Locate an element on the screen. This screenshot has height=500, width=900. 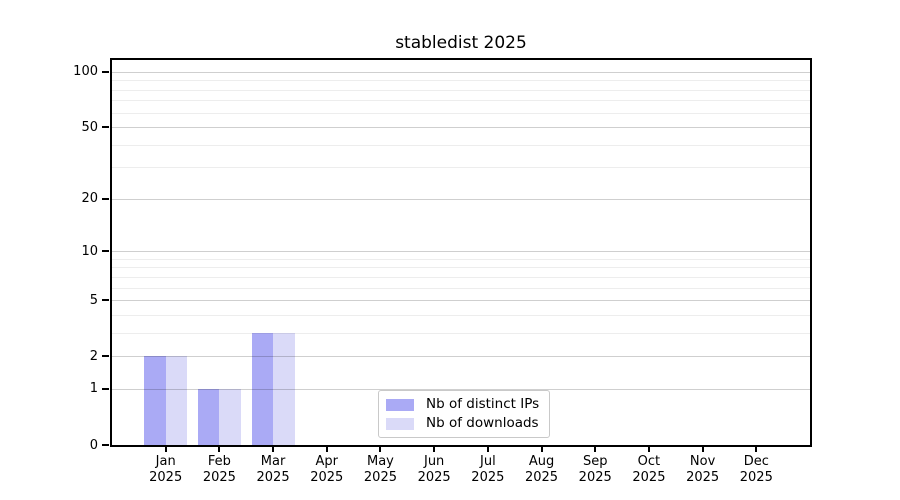
x-tick-month: Oct is located at coordinates (649, 461).